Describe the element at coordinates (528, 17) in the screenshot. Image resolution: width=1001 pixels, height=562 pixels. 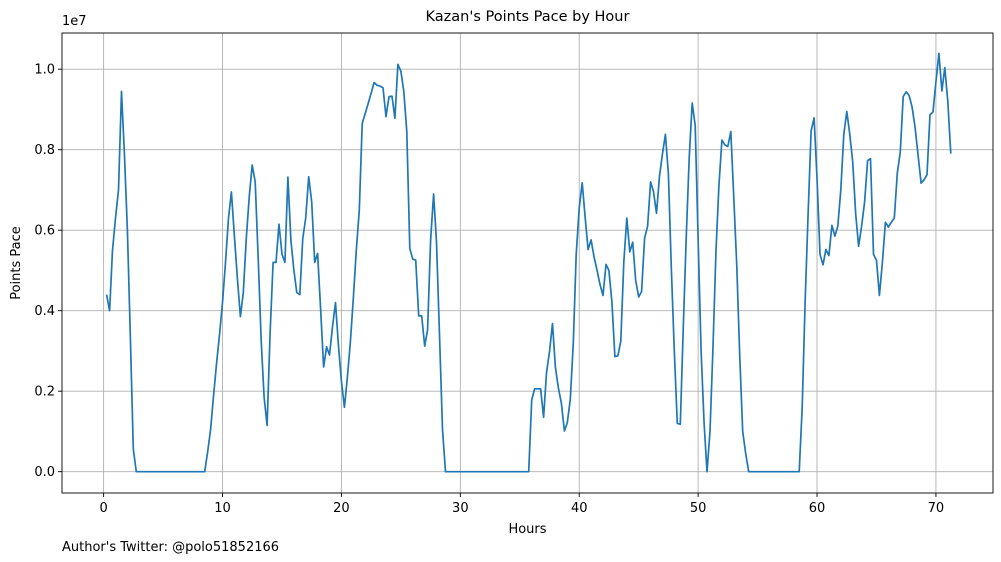
I see `chart-title: Kazan's Points Pace by Hour` at that location.